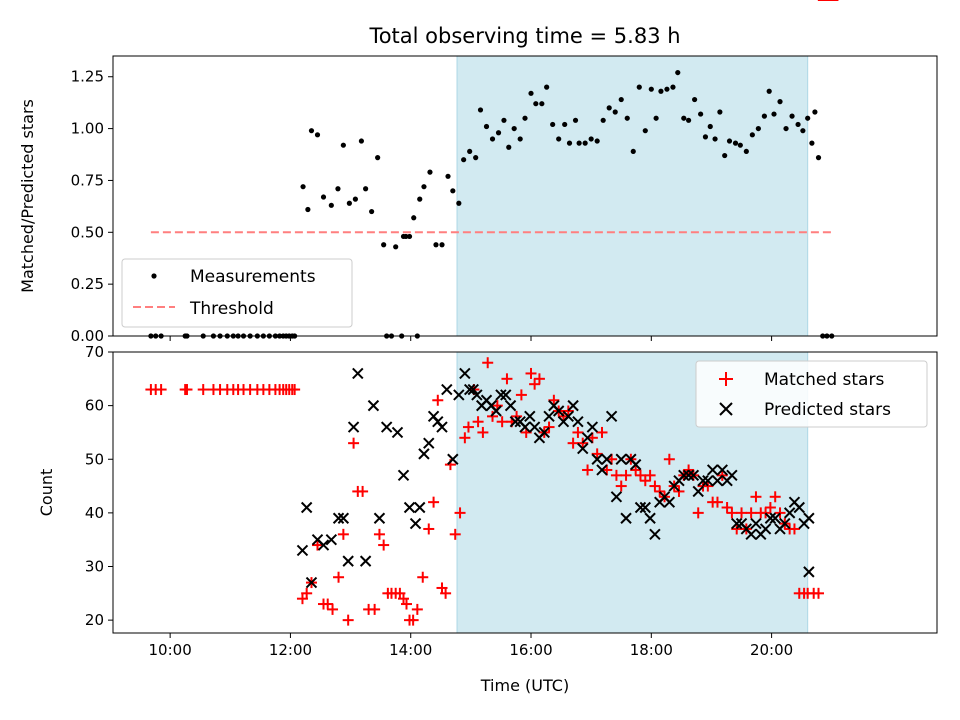 The height and width of the screenshot is (720, 960). What do you see at coordinates (94, 406) in the screenshot?
I see `y-tick-label: 60` at bounding box center [94, 406].